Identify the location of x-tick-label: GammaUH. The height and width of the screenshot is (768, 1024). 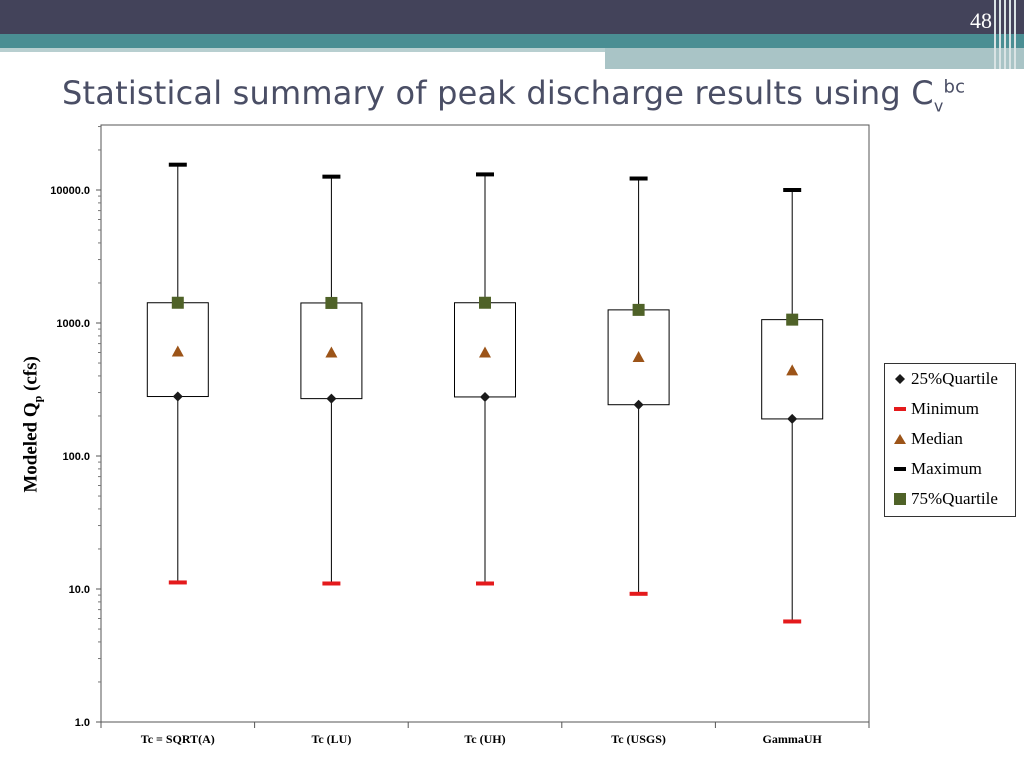
(793, 739).